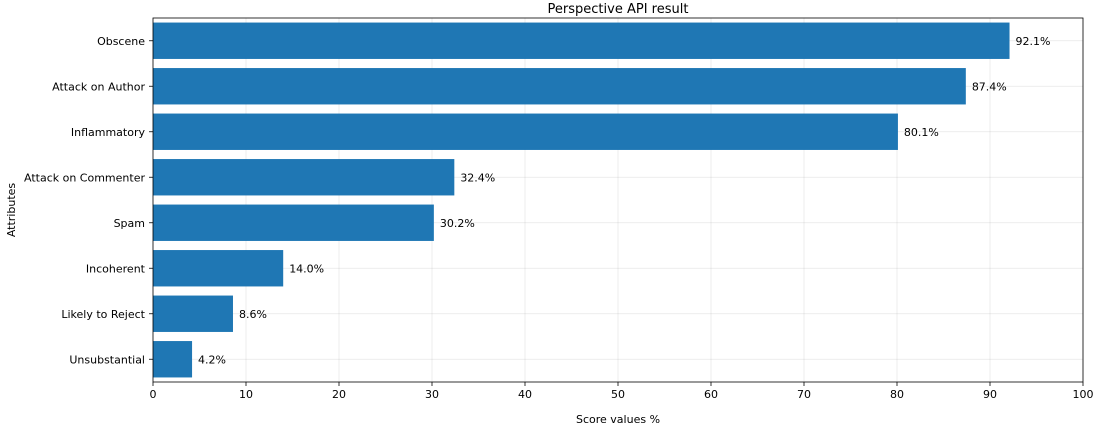  What do you see at coordinates (618, 9) in the screenshot?
I see `chart-title: Perspective API result` at bounding box center [618, 9].